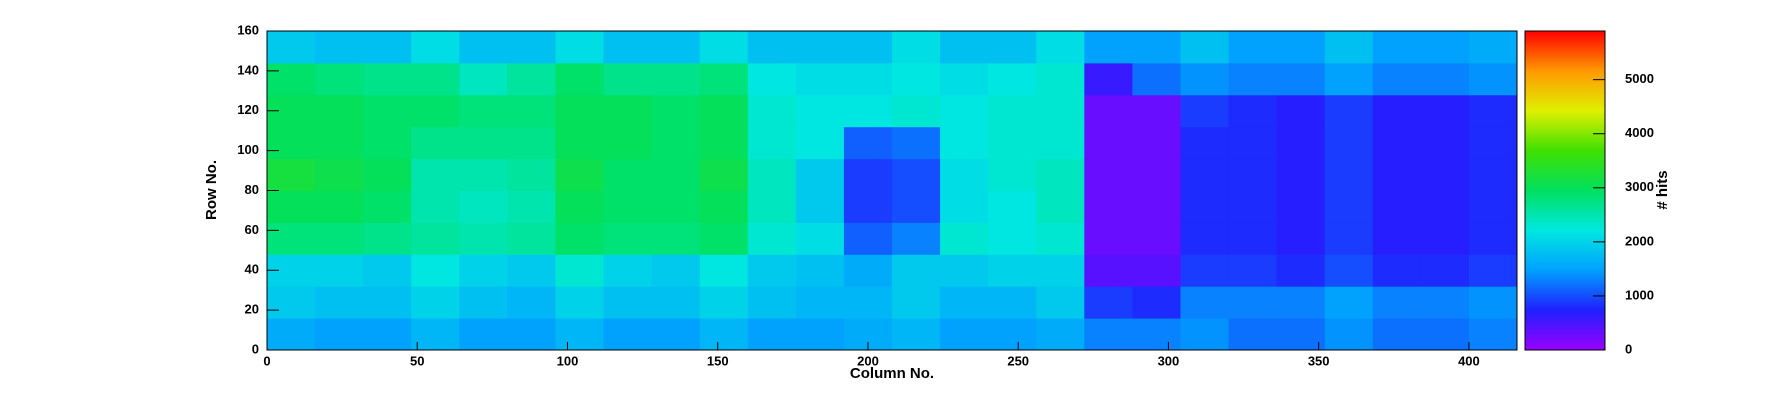 The image size is (1784, 412). What do you see at coordinates (211, 190) in the screenshot?
I see `y-axis-title: Row No.` at bounding box center [211, 190].